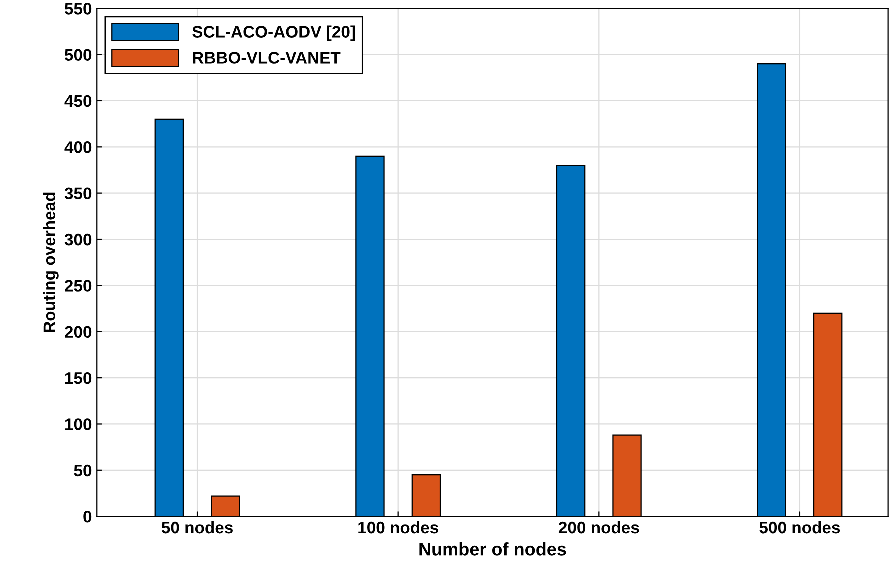 The width and height of the screenshot is (891, 574). Describe the element at coordinates (78, 55) in the screenshot. I see `y-tick-label: 500` at that location.